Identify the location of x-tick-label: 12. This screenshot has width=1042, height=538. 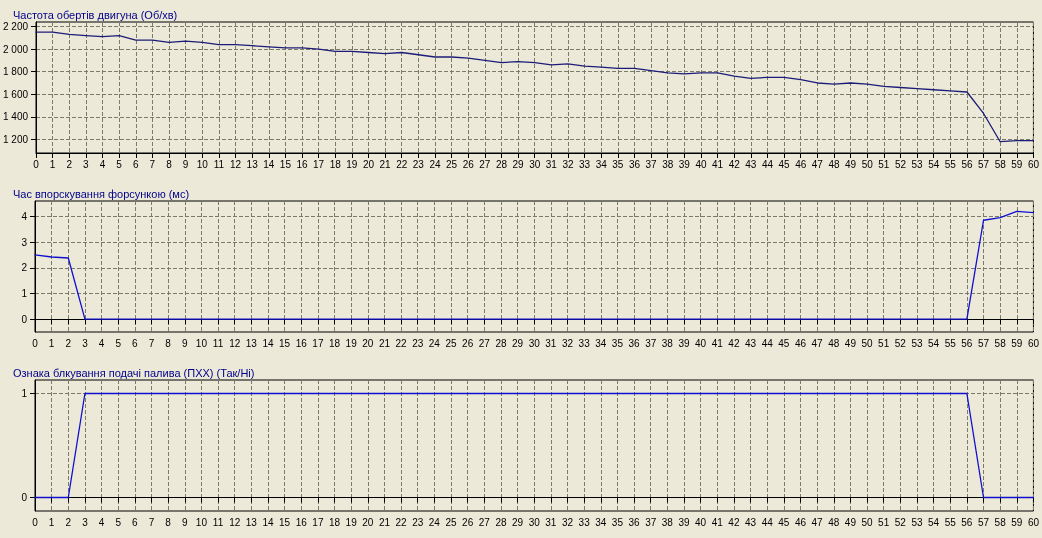
(235, 164).